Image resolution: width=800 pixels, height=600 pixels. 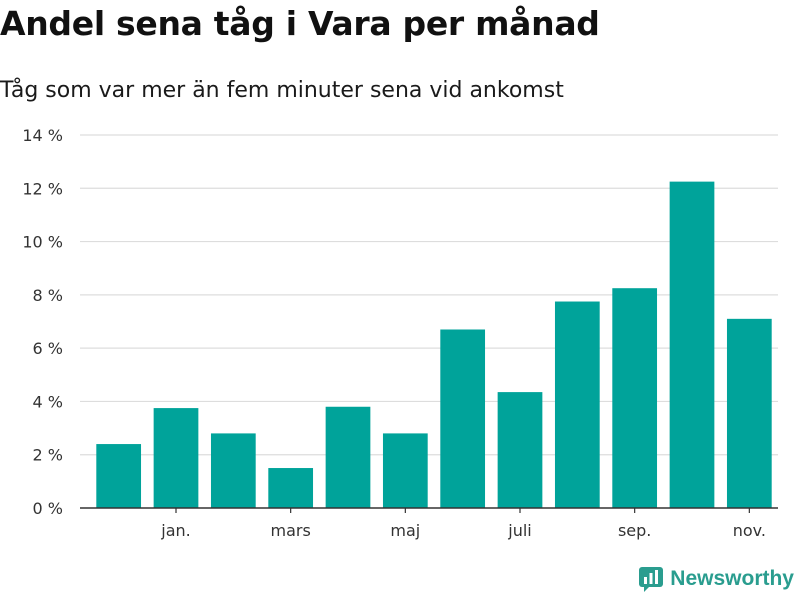 I want to click on newsworthy-logo-icon, so click(x=651, y=579).